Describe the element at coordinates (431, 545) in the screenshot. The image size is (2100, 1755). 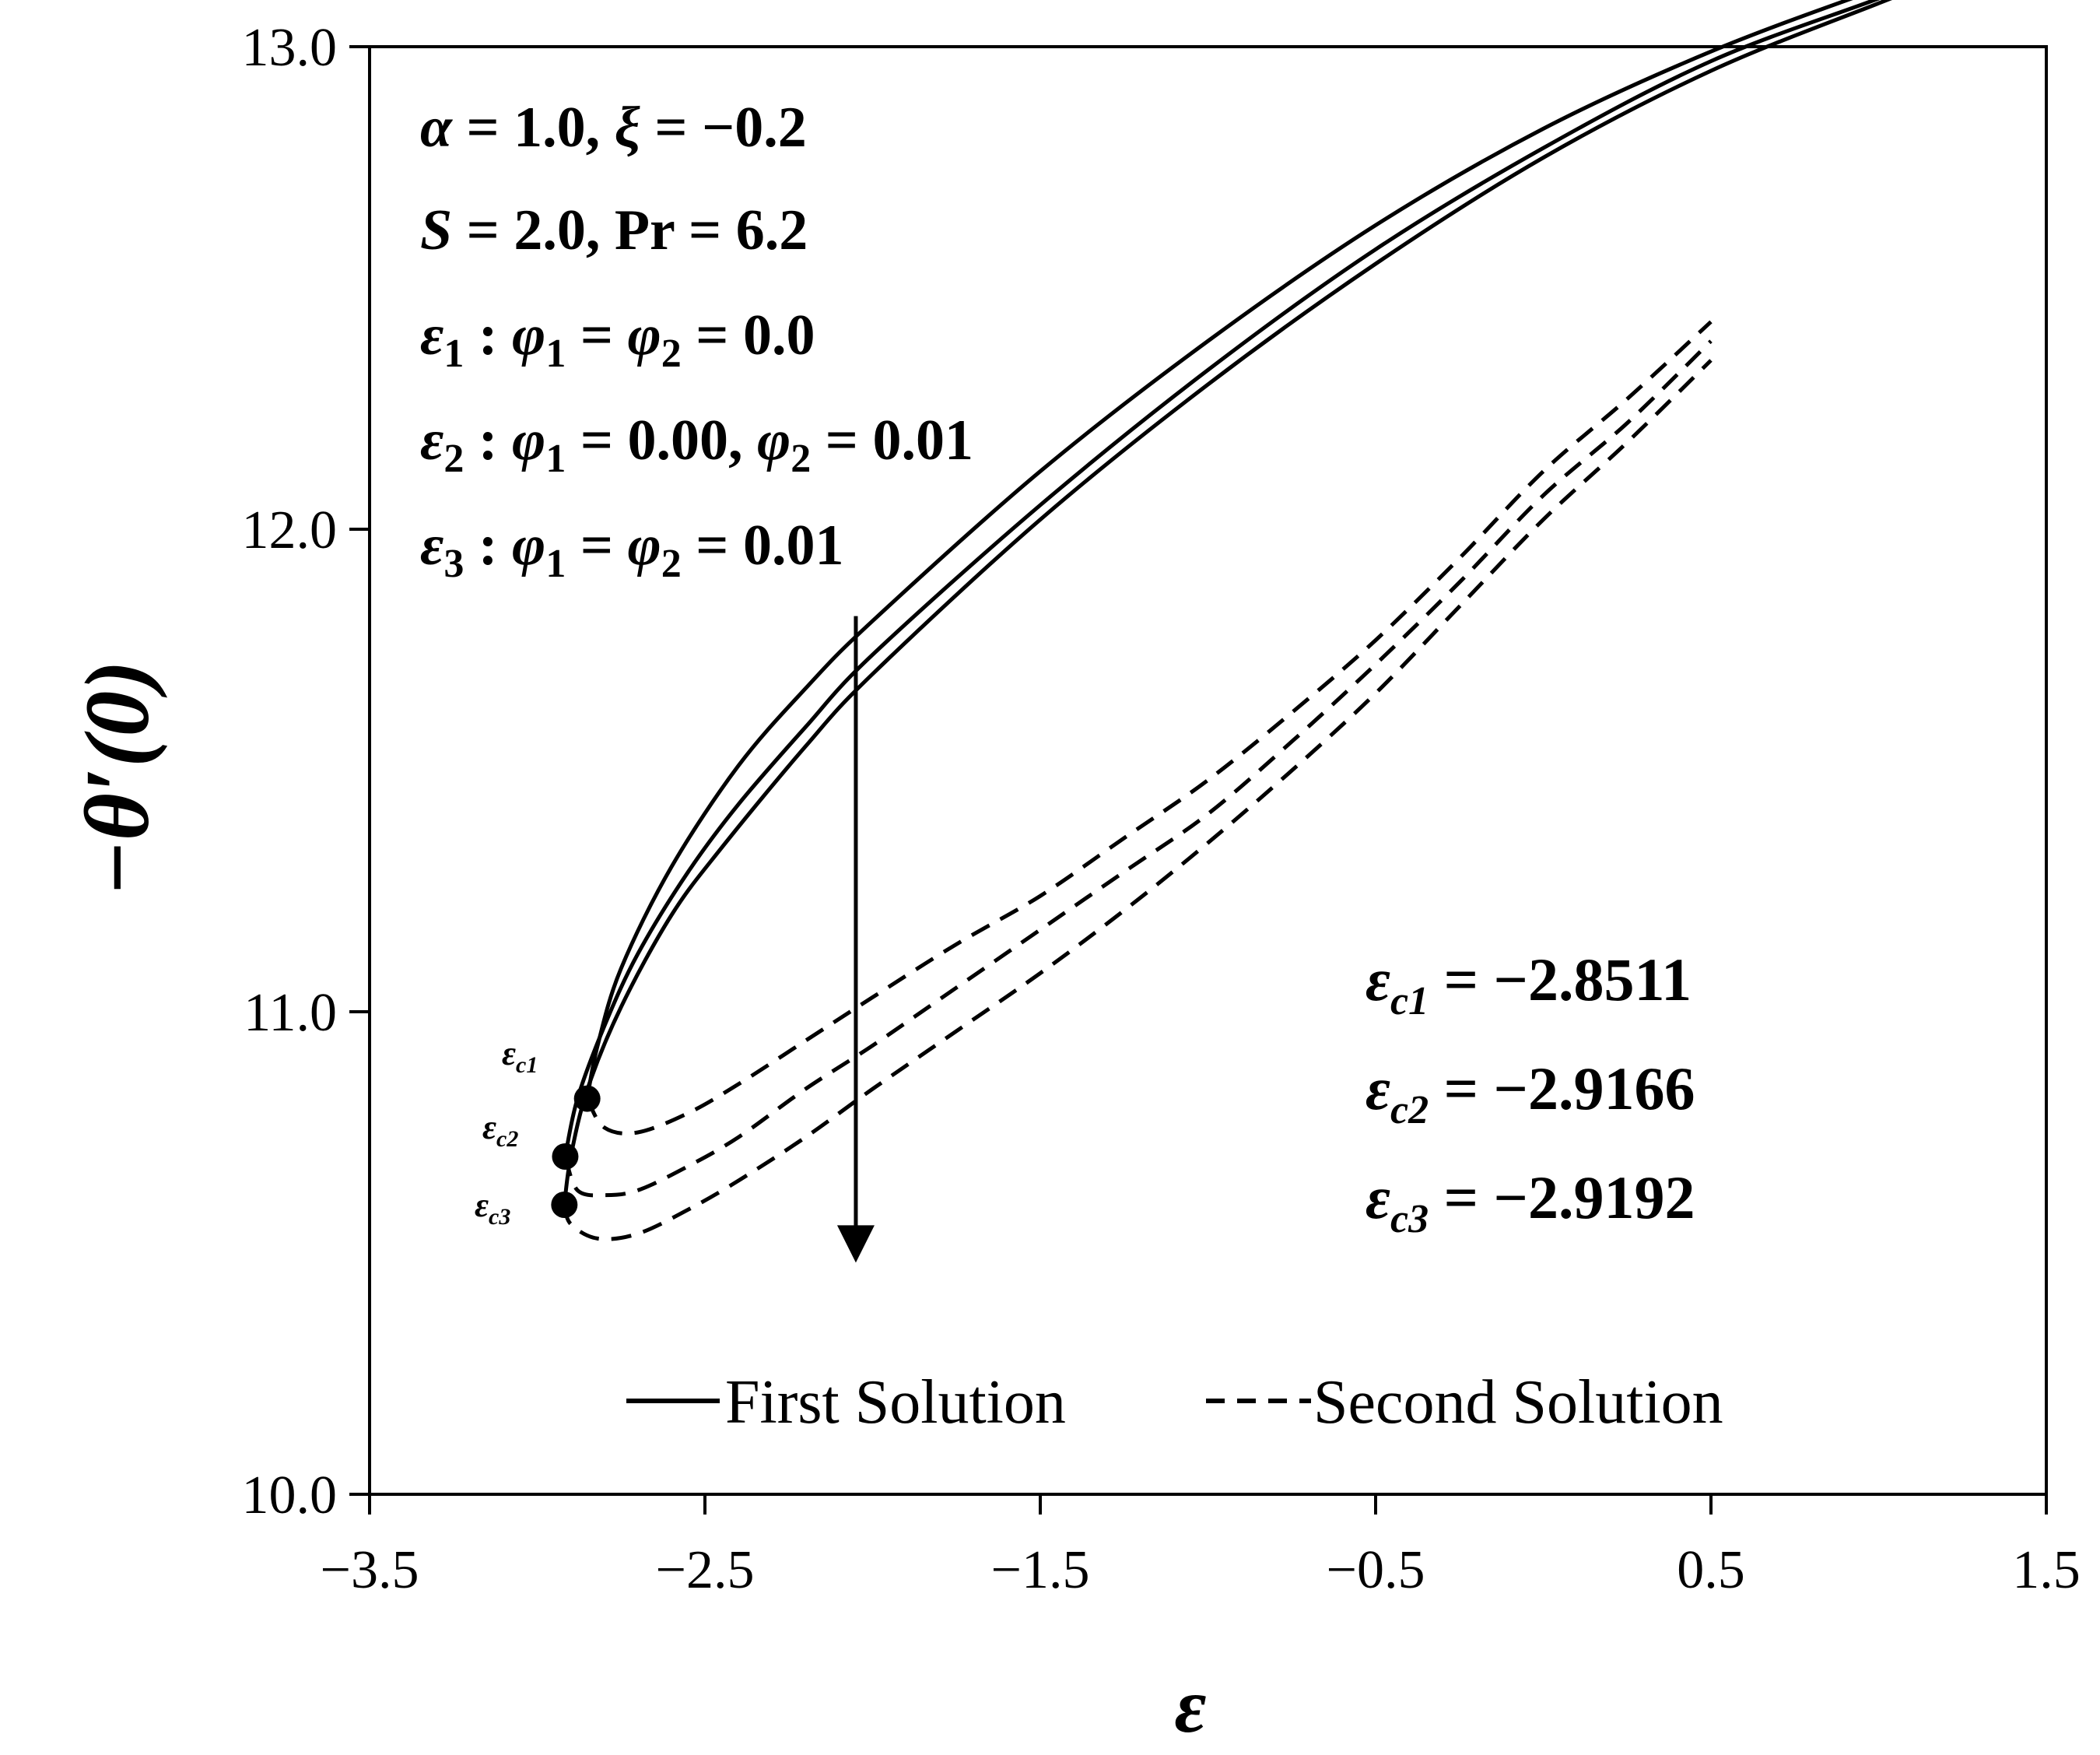
I see `param-eps3: ε` at that location.